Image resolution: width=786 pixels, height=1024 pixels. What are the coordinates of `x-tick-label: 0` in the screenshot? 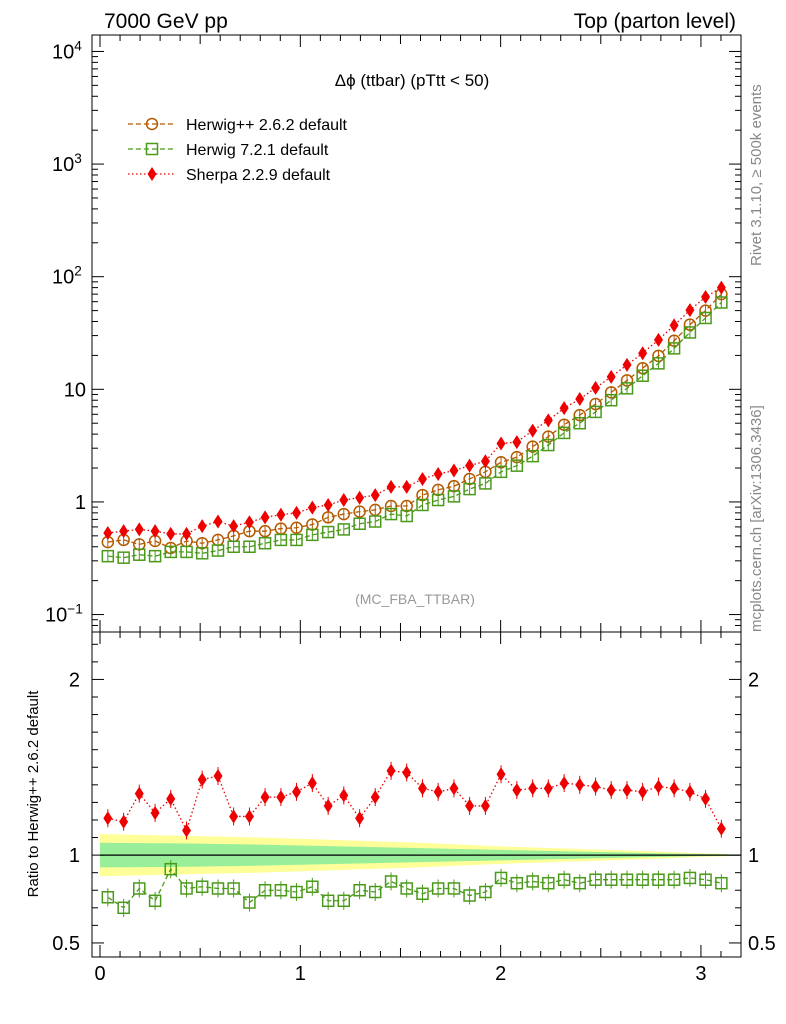 It's located at (99, 974).